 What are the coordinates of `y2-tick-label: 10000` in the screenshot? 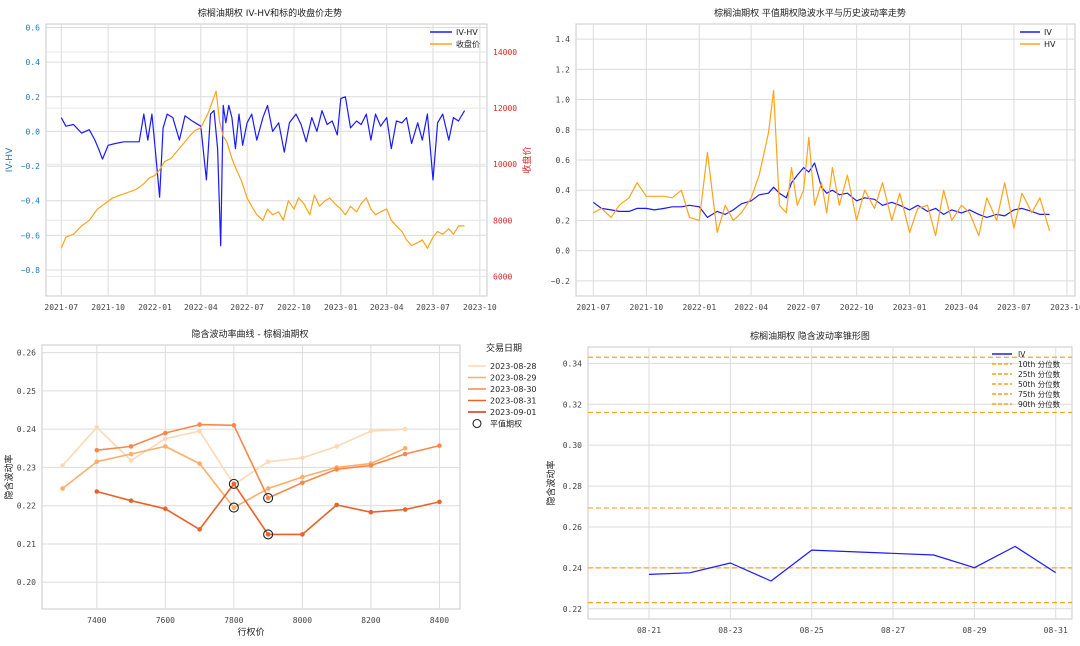 It's located at (505, 164).